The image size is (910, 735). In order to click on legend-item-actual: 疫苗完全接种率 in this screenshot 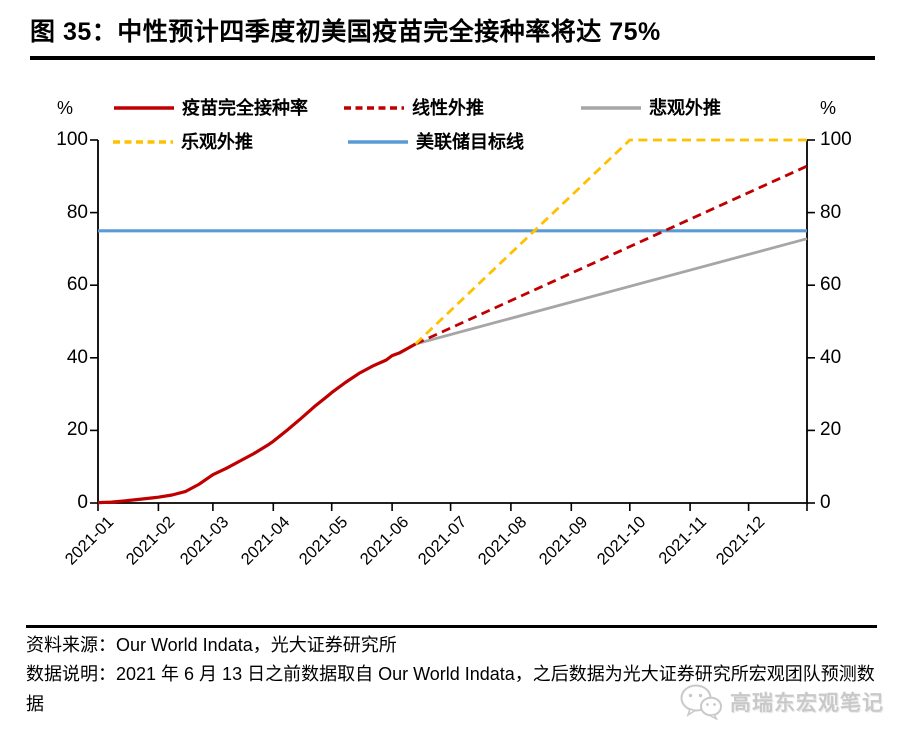, I will do `click(210, 108)`.